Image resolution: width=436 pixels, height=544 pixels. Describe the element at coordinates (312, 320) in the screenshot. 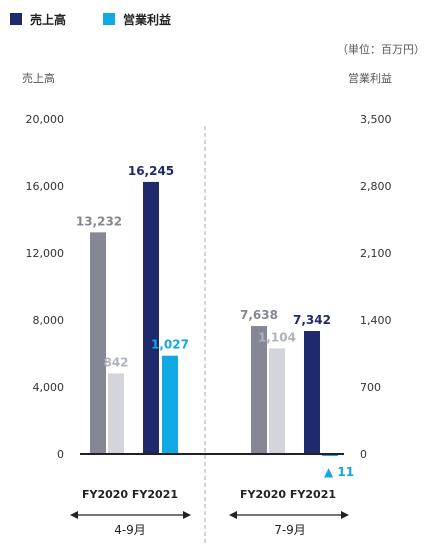

I see `bar-value-label: 7,342` at that location.